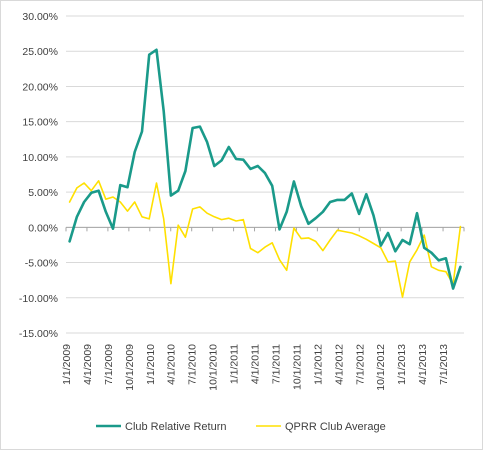 The width and height of the screenshot is (483, 454). Describe the element at coordinates (67, 364) in the screenshot. I see `x-tick-label: 1/1/2009` at that location.